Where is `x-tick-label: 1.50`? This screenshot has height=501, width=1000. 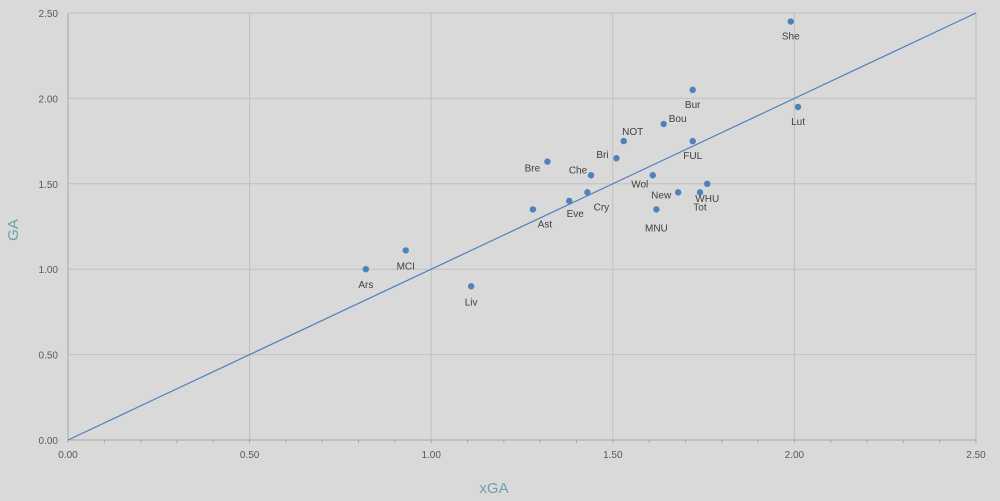 x-tick-label: 1.50 is located at coordinates (613, 455).